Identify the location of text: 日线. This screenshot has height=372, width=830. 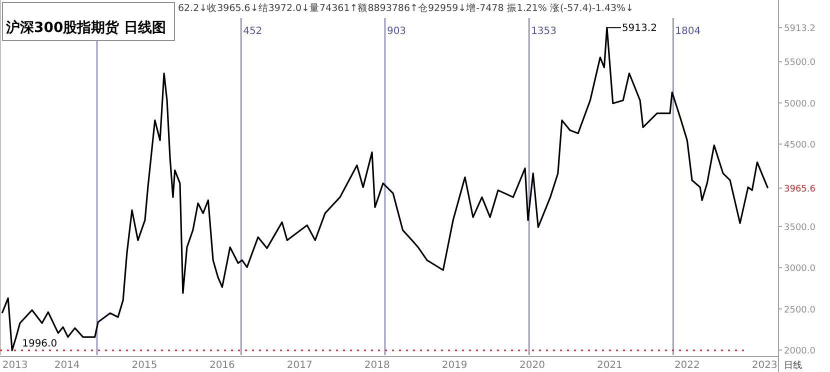
(793, 365).